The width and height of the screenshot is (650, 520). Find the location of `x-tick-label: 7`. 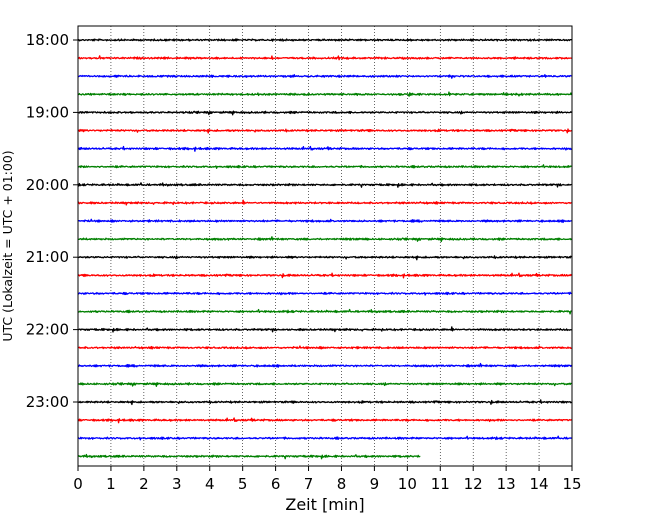

x-tick-label: 7 is located at coordinates (309, 484).